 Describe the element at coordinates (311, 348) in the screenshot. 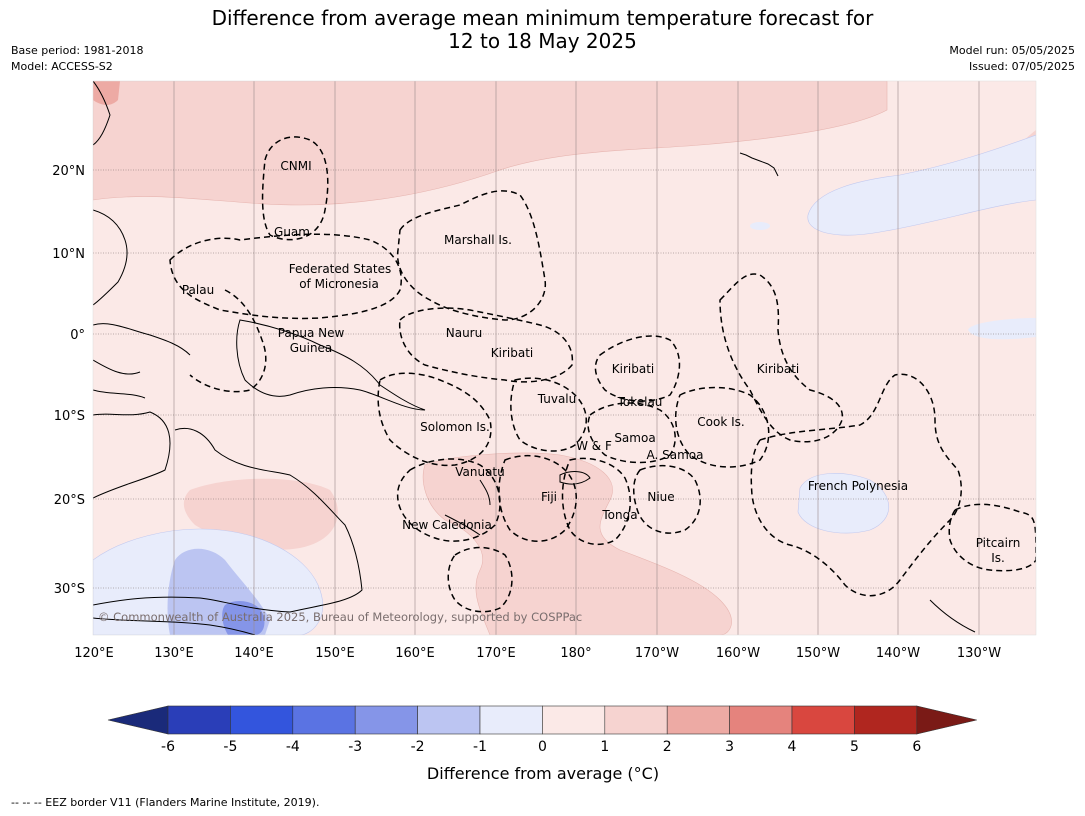

I see `label-png-2: Guinea` at that location.